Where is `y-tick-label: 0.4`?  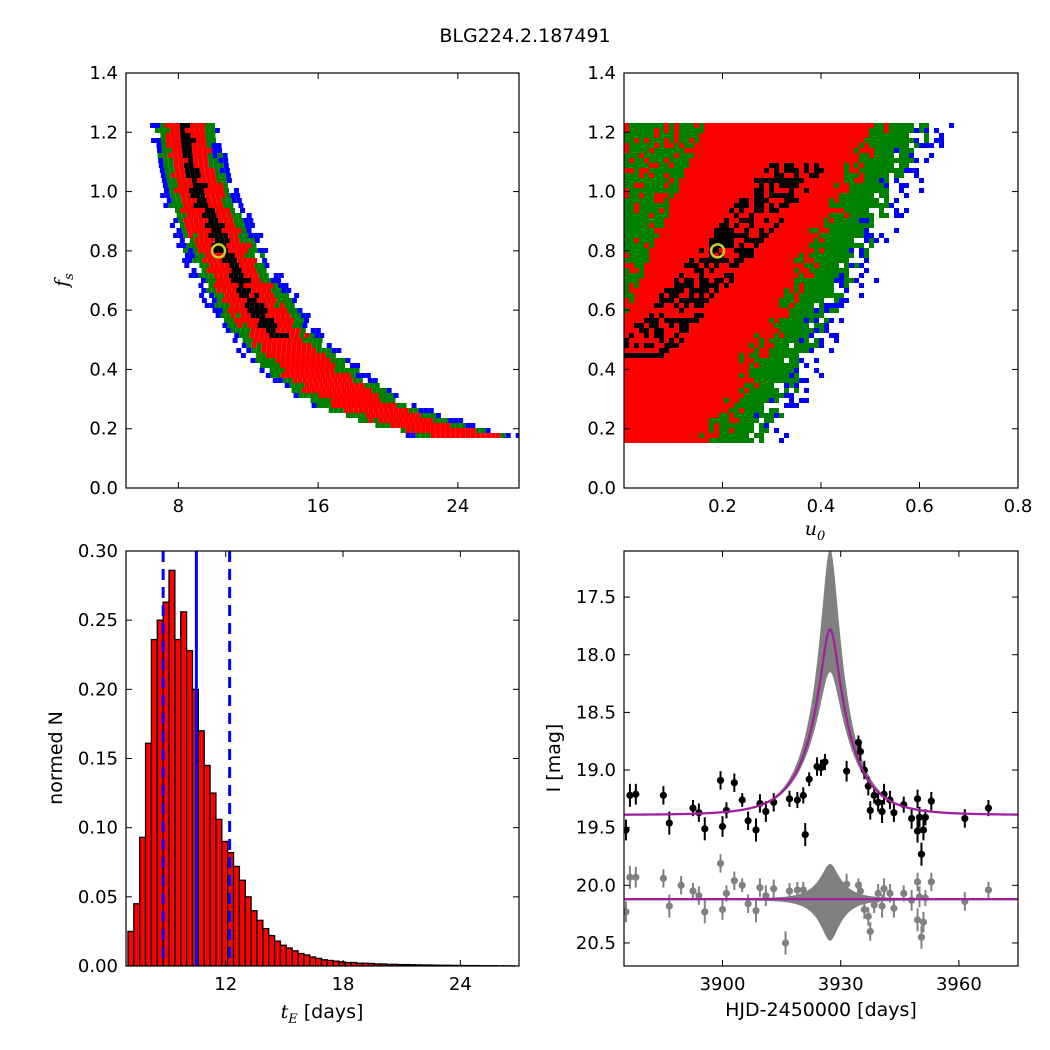
y-tick-label: 0.4 is located at coordinates (601, 369).